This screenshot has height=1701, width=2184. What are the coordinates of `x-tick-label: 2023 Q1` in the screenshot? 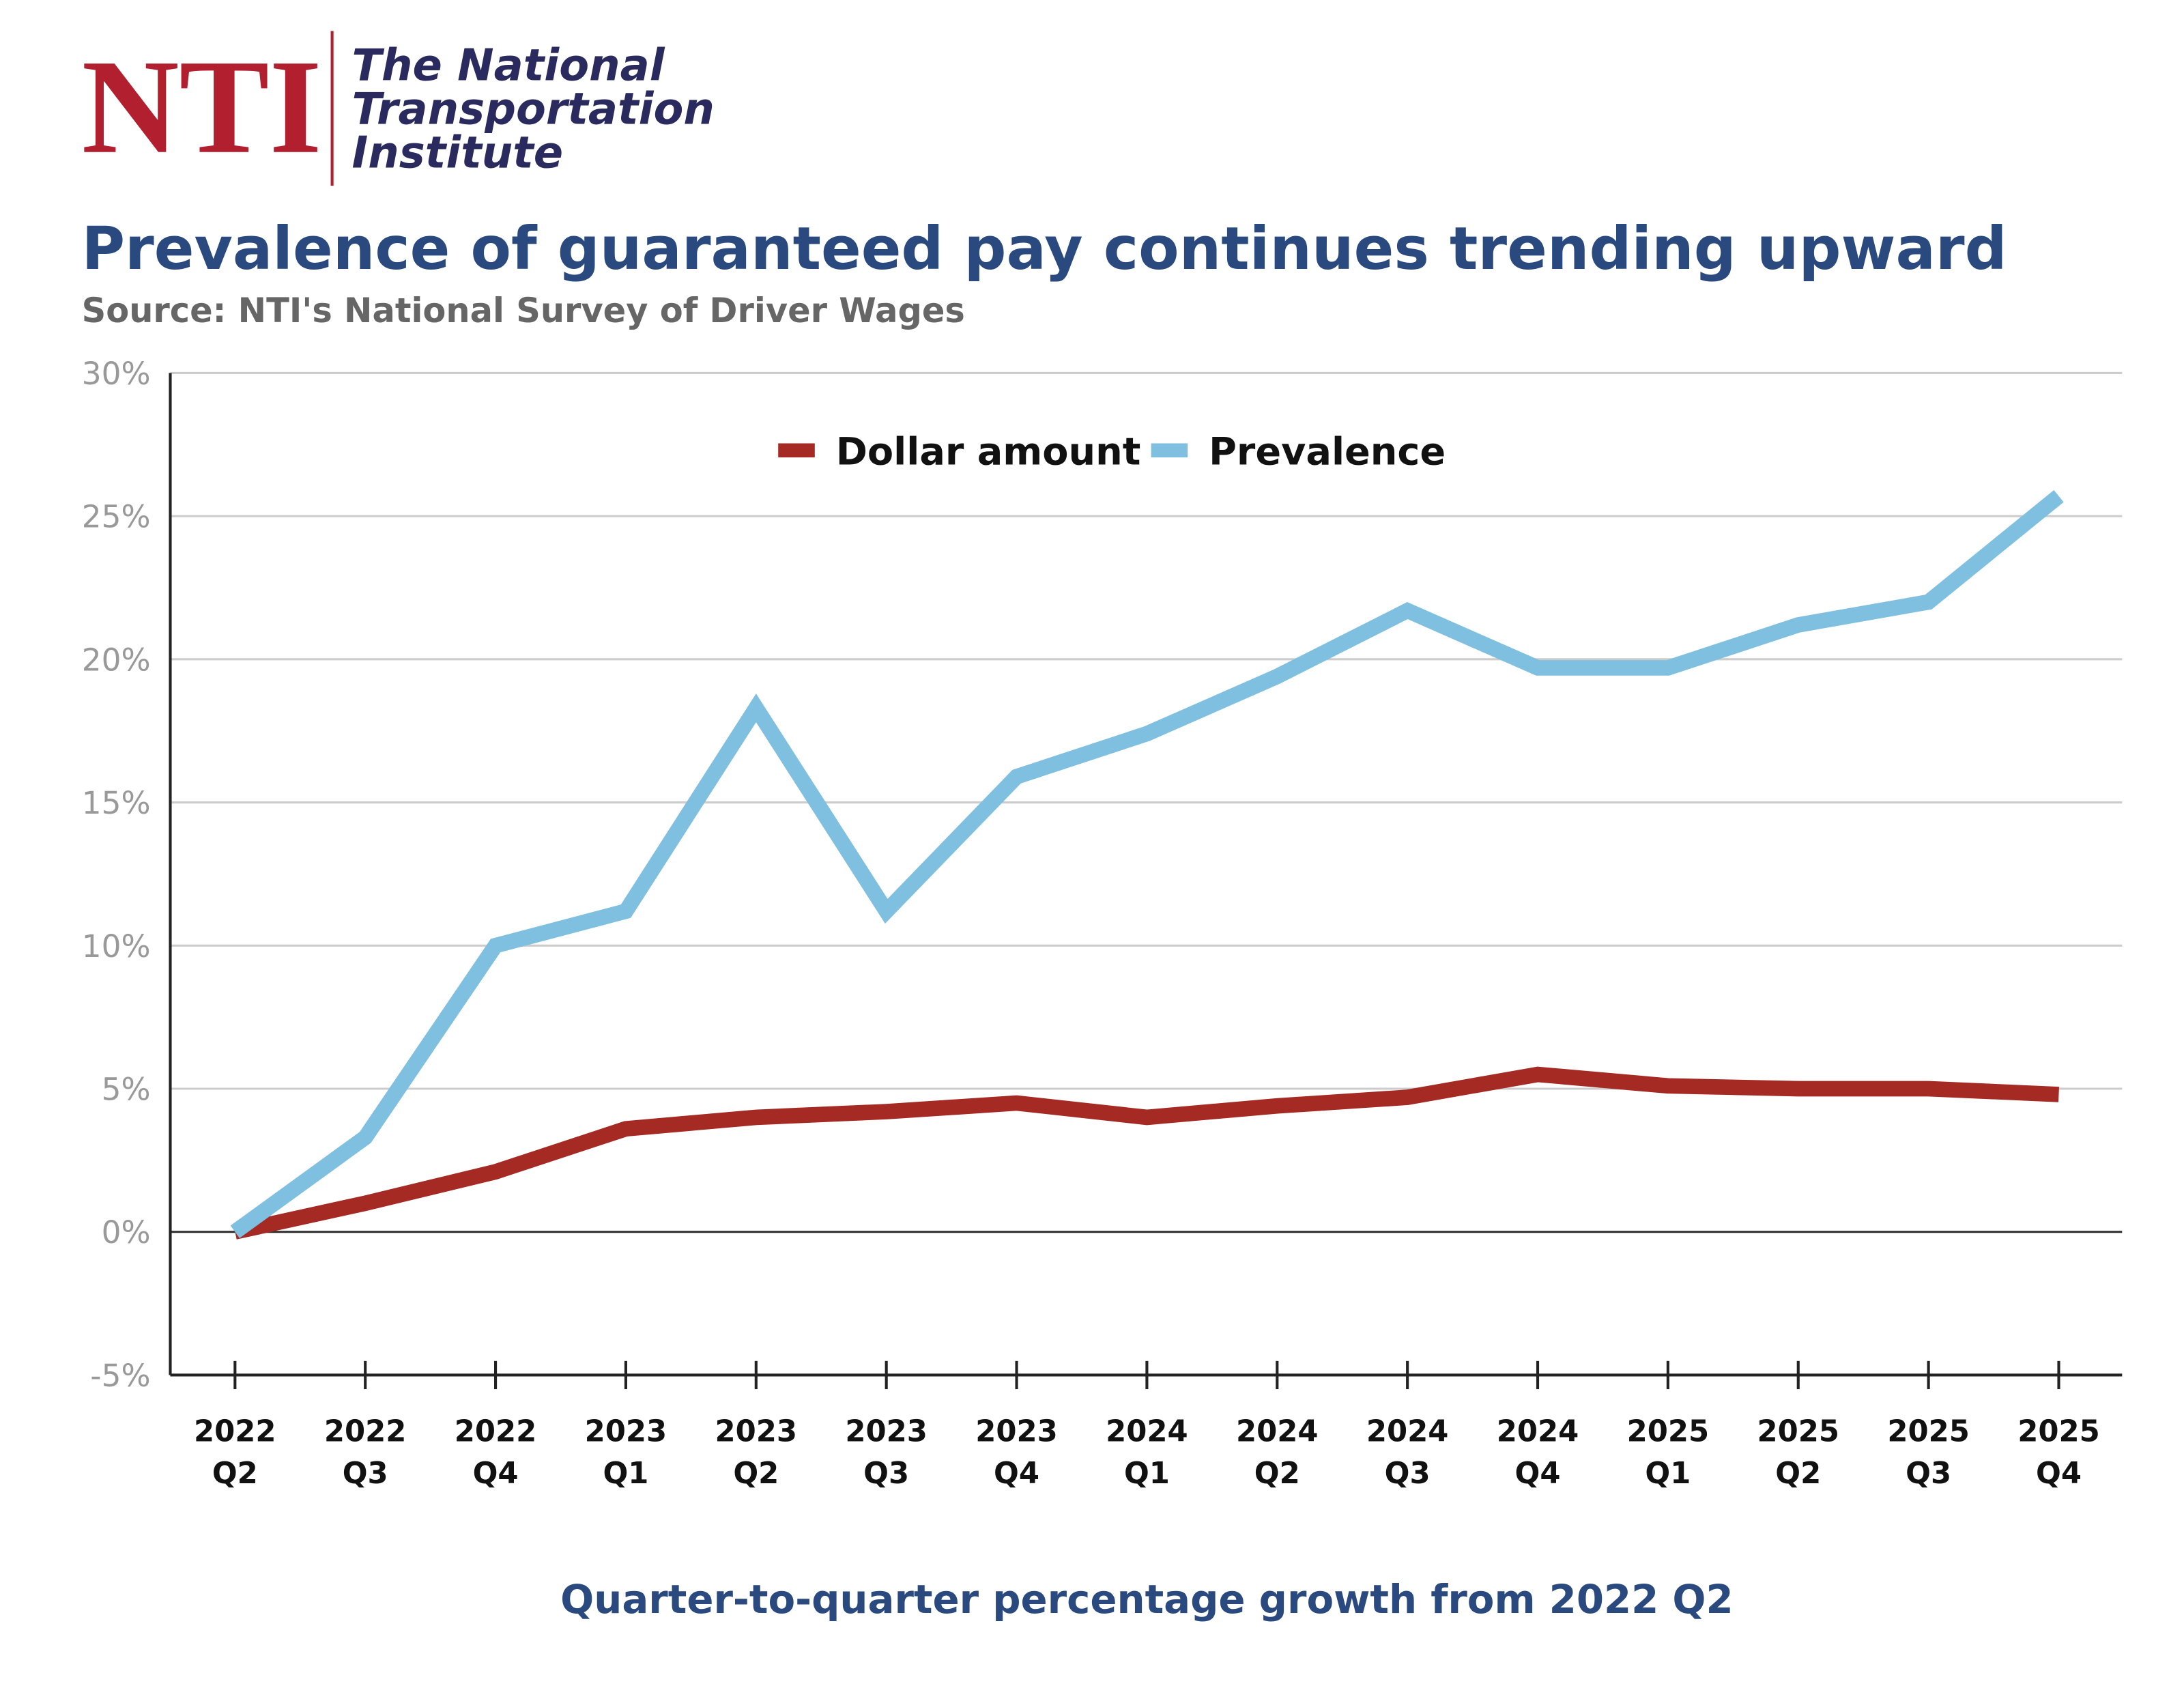 It's located at (625, 1452).